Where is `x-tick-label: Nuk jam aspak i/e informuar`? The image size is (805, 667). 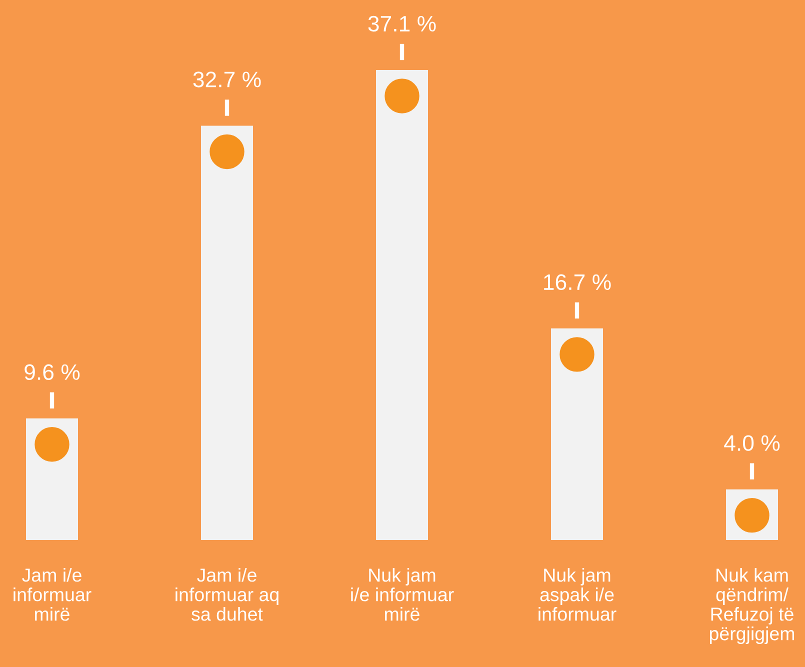
x-tick-label: Nuk jam aspak i/e informuar is located at coordinates (577, 594).